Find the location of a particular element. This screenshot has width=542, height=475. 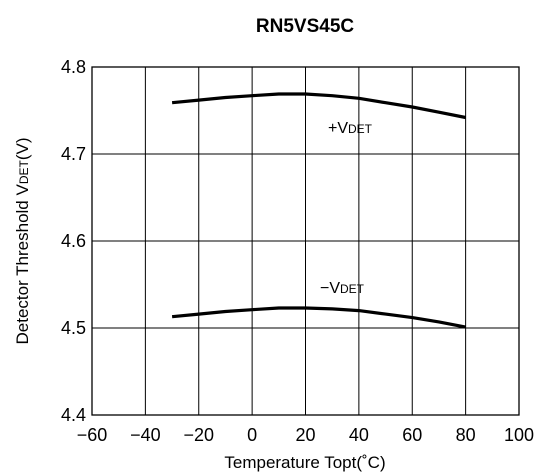

y-tick-label: 4.8 is located at coordinates (73, 67).